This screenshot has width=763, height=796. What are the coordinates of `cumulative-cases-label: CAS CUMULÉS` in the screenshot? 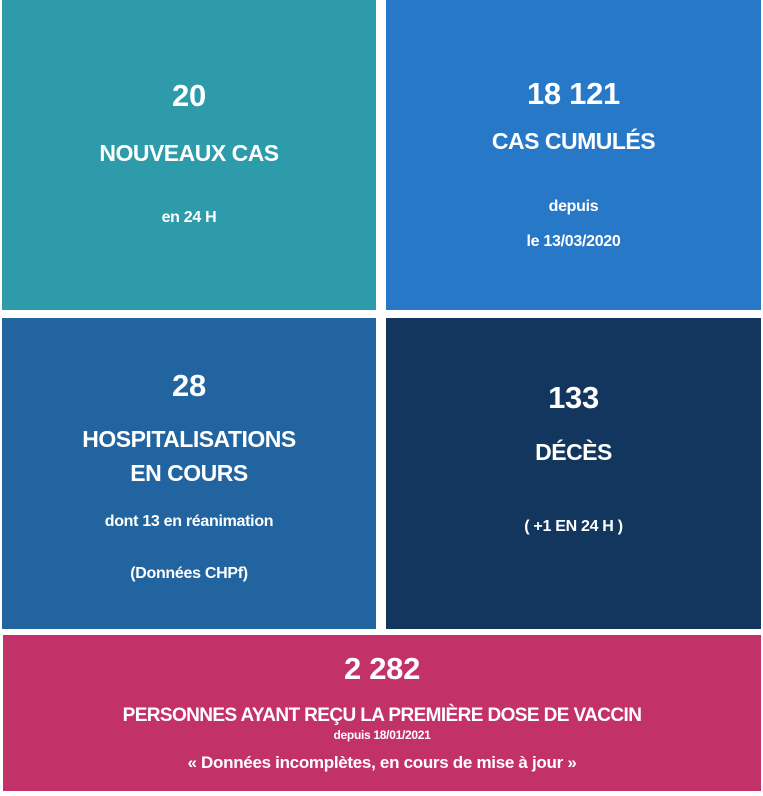 It's located at (573, 141).